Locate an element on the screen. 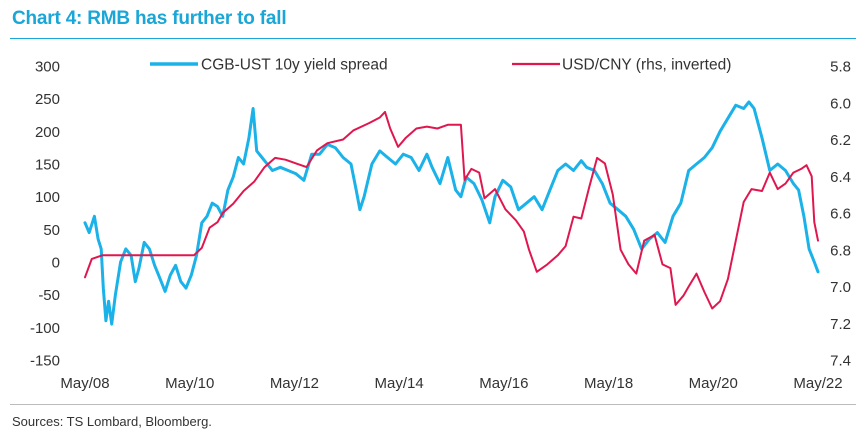 This screenshot has width=863, height=442. x-tick-label: May/20 is located at coordinates (713, 383).